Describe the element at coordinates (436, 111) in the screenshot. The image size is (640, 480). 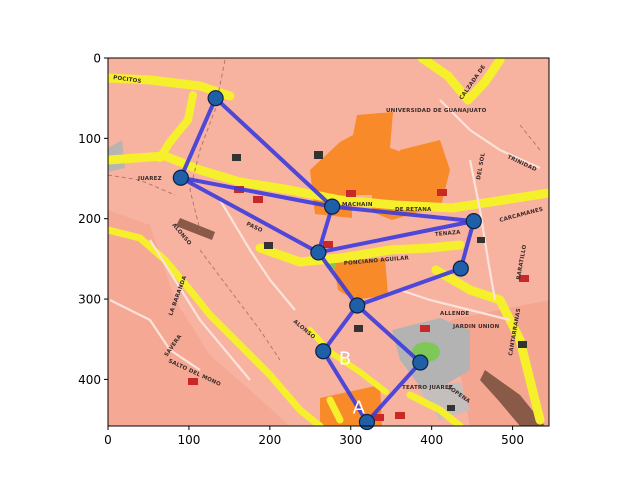
I see `map-label: UNIVERSIDAD DE GUANAJUATO` at that location.